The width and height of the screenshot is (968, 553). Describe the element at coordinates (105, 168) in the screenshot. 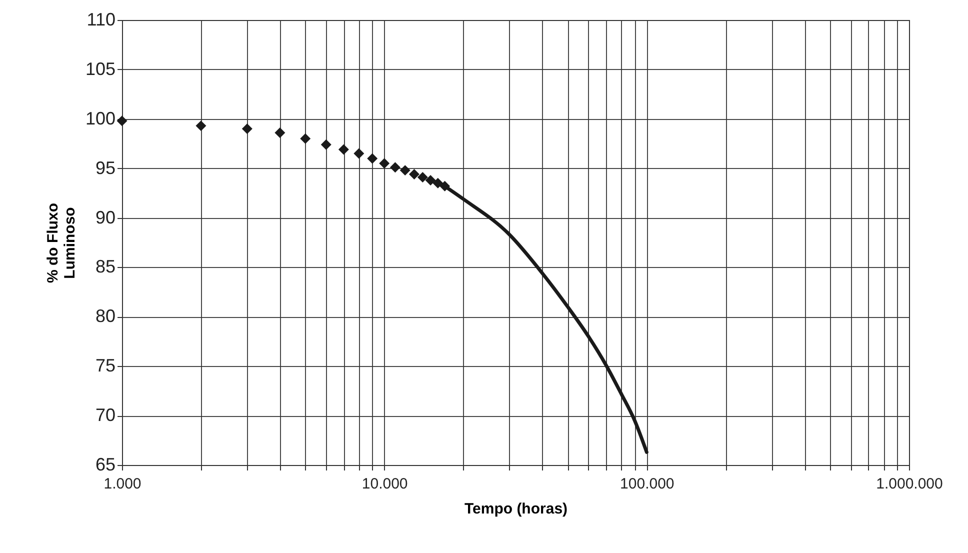

I see `y-tick-label: 95` at that location.